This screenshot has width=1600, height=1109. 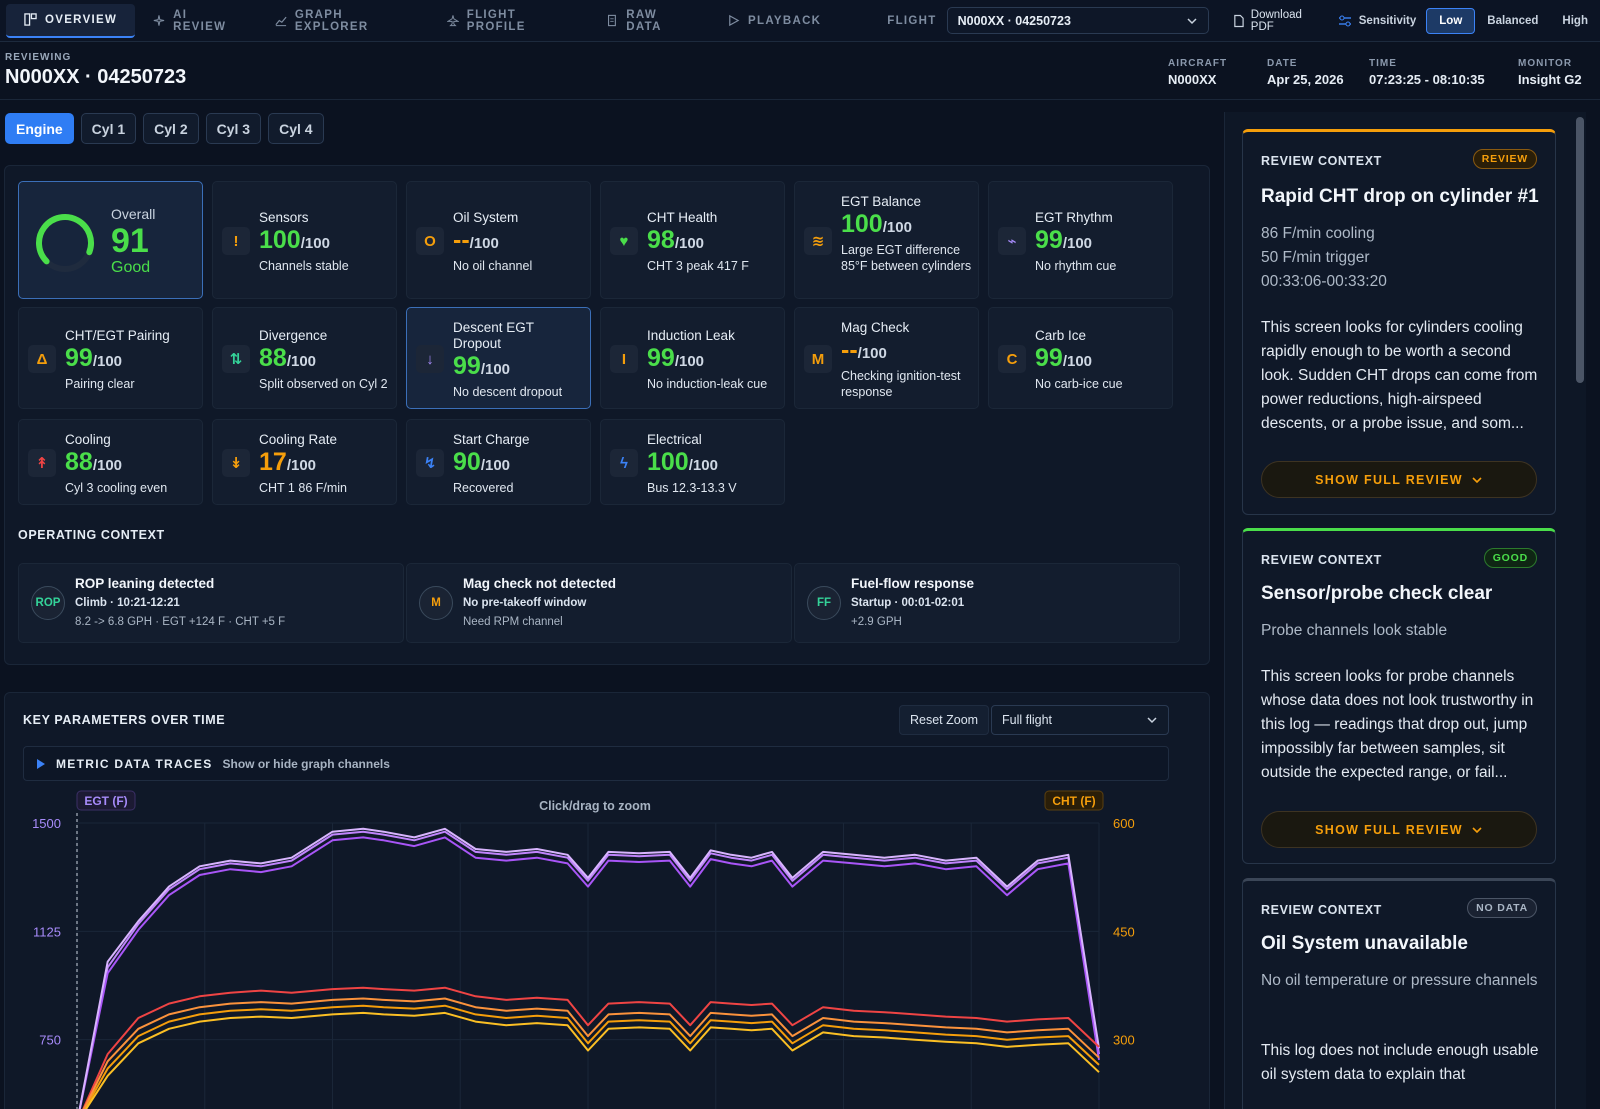 What do you see at coordinates (1100, 360) in the screenshot?
I see `card-text: Carb Ice 99/100 No carb-ice cue` at bounding box center [1100, 360].